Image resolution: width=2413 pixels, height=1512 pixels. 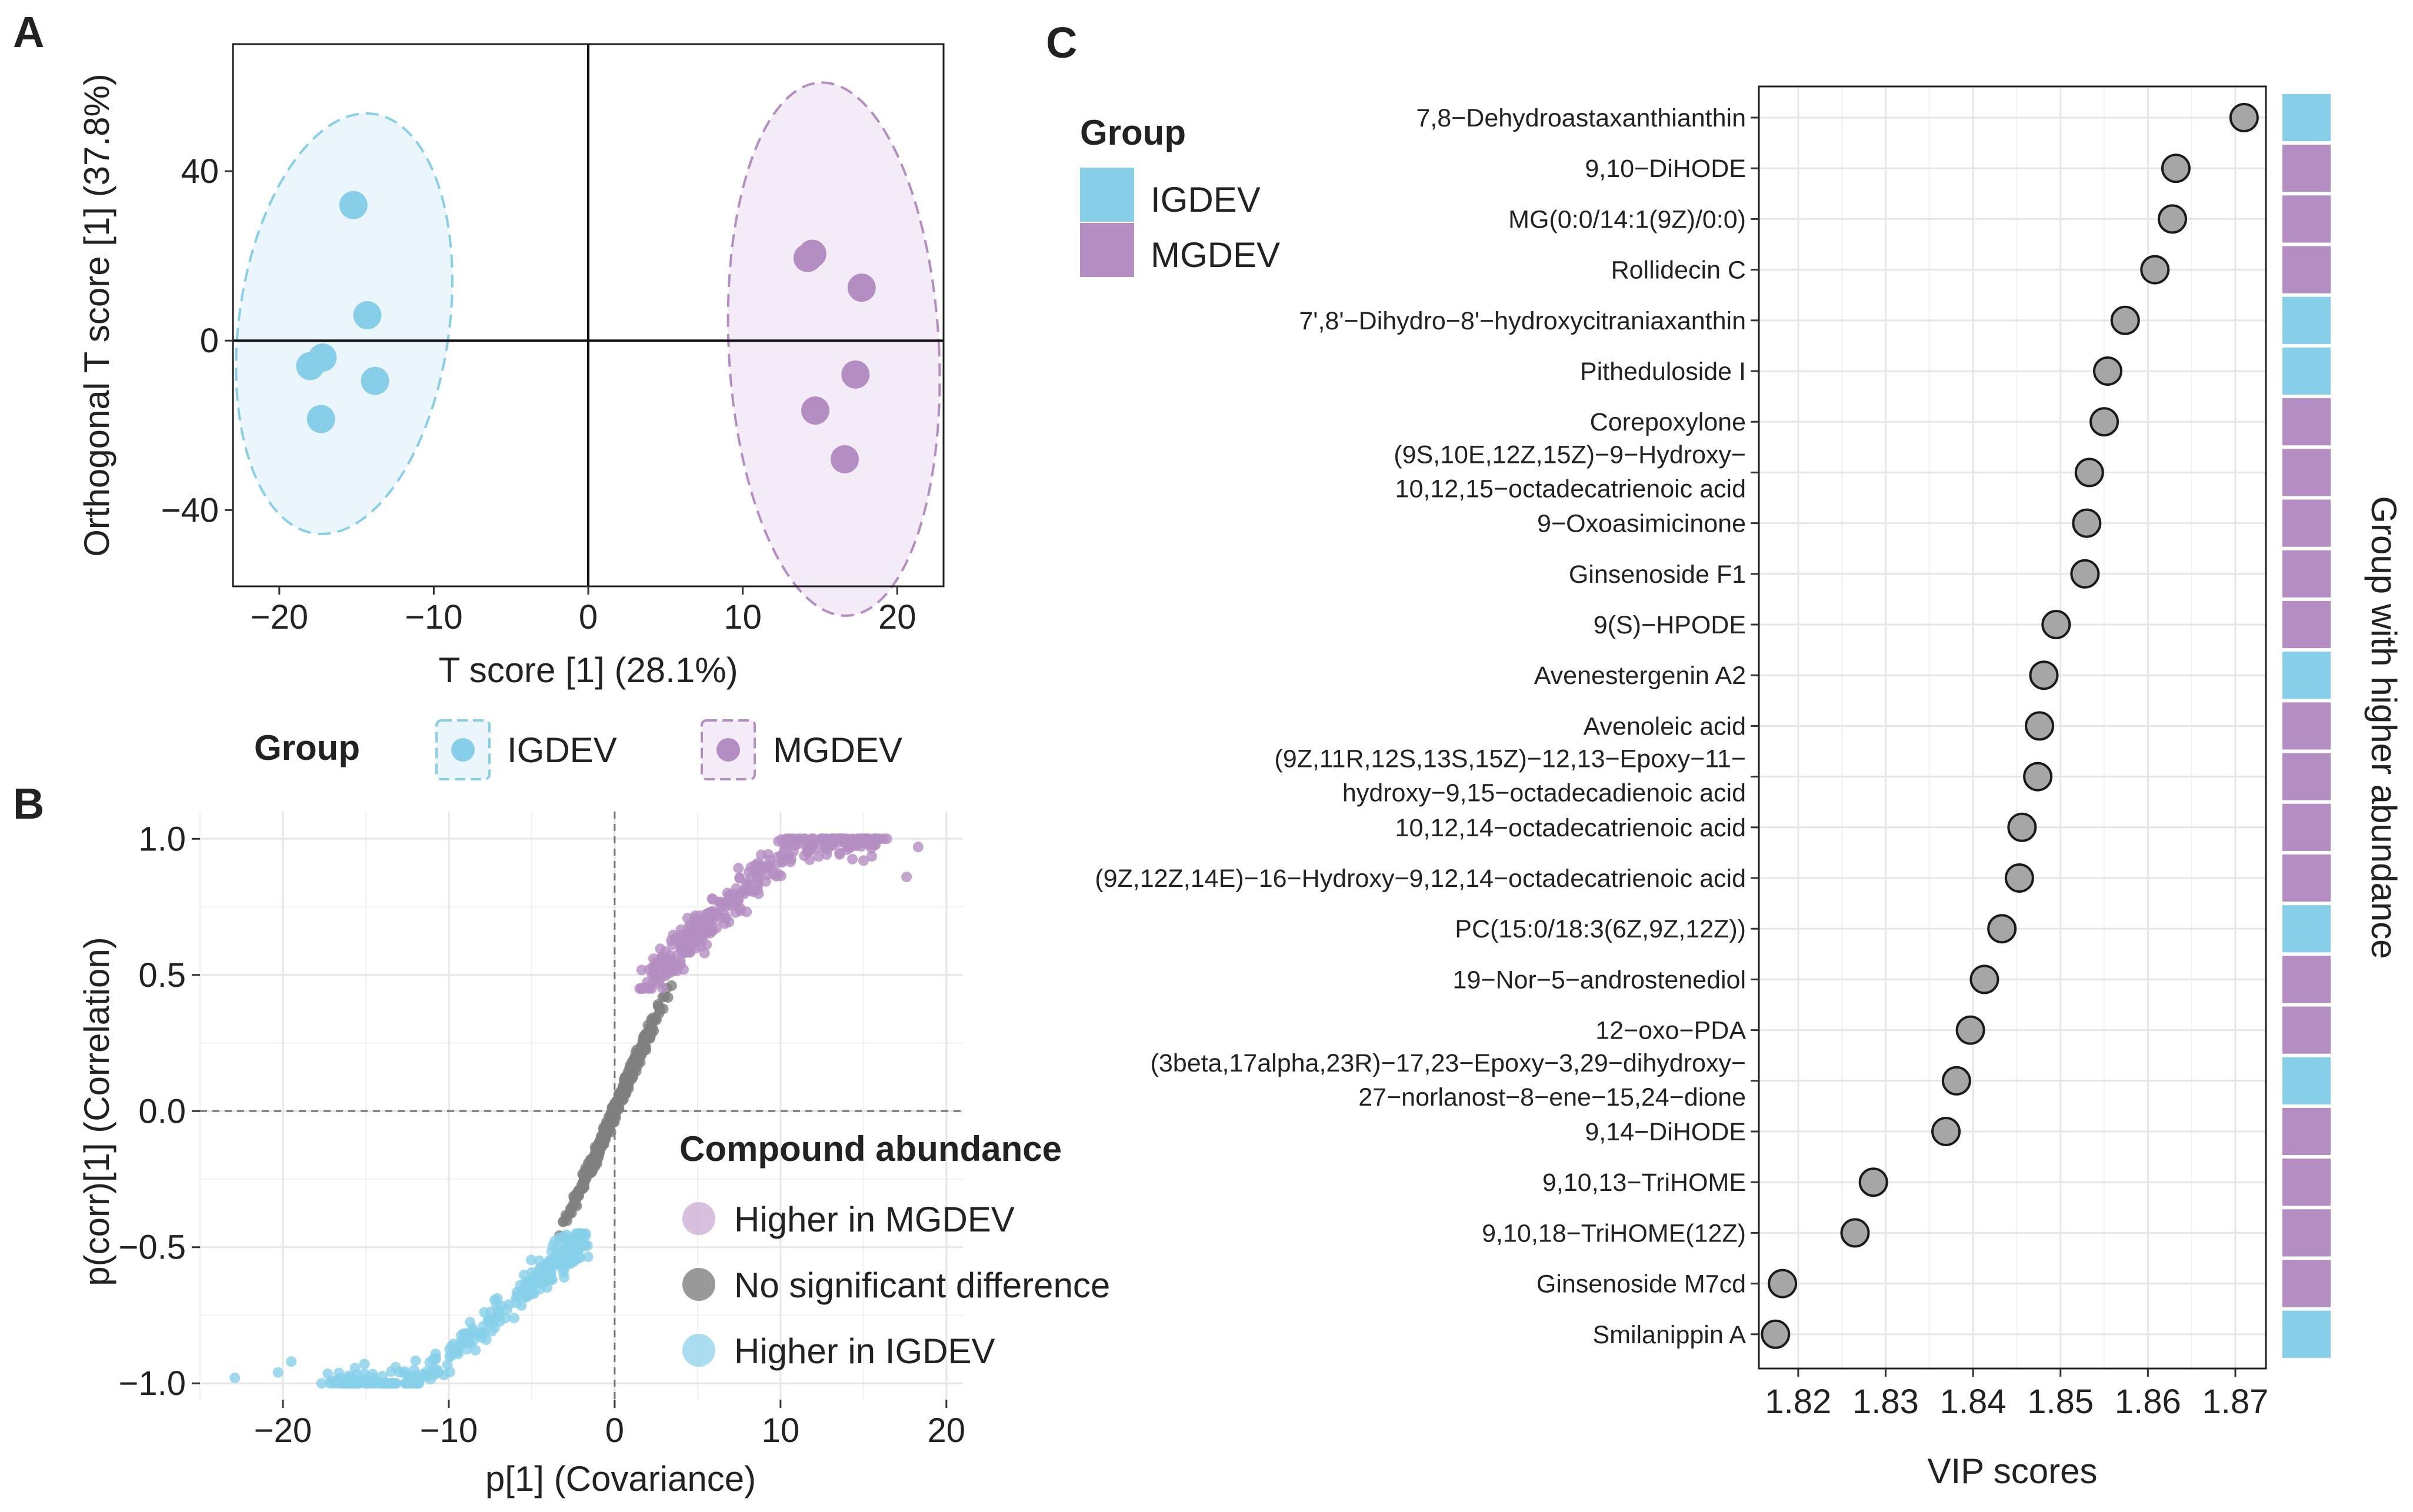 I want to click on legend-marker-higher-mgdev, so click(x=698, y=1218).